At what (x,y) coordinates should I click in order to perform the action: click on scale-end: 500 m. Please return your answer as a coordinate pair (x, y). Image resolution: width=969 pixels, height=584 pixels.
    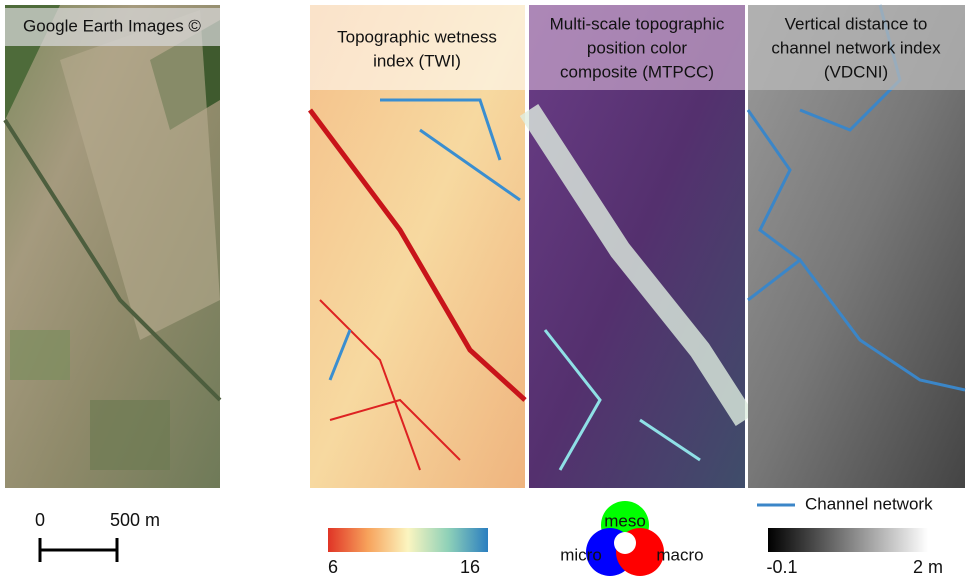
    Looking at the image, I should click on (135, 520).